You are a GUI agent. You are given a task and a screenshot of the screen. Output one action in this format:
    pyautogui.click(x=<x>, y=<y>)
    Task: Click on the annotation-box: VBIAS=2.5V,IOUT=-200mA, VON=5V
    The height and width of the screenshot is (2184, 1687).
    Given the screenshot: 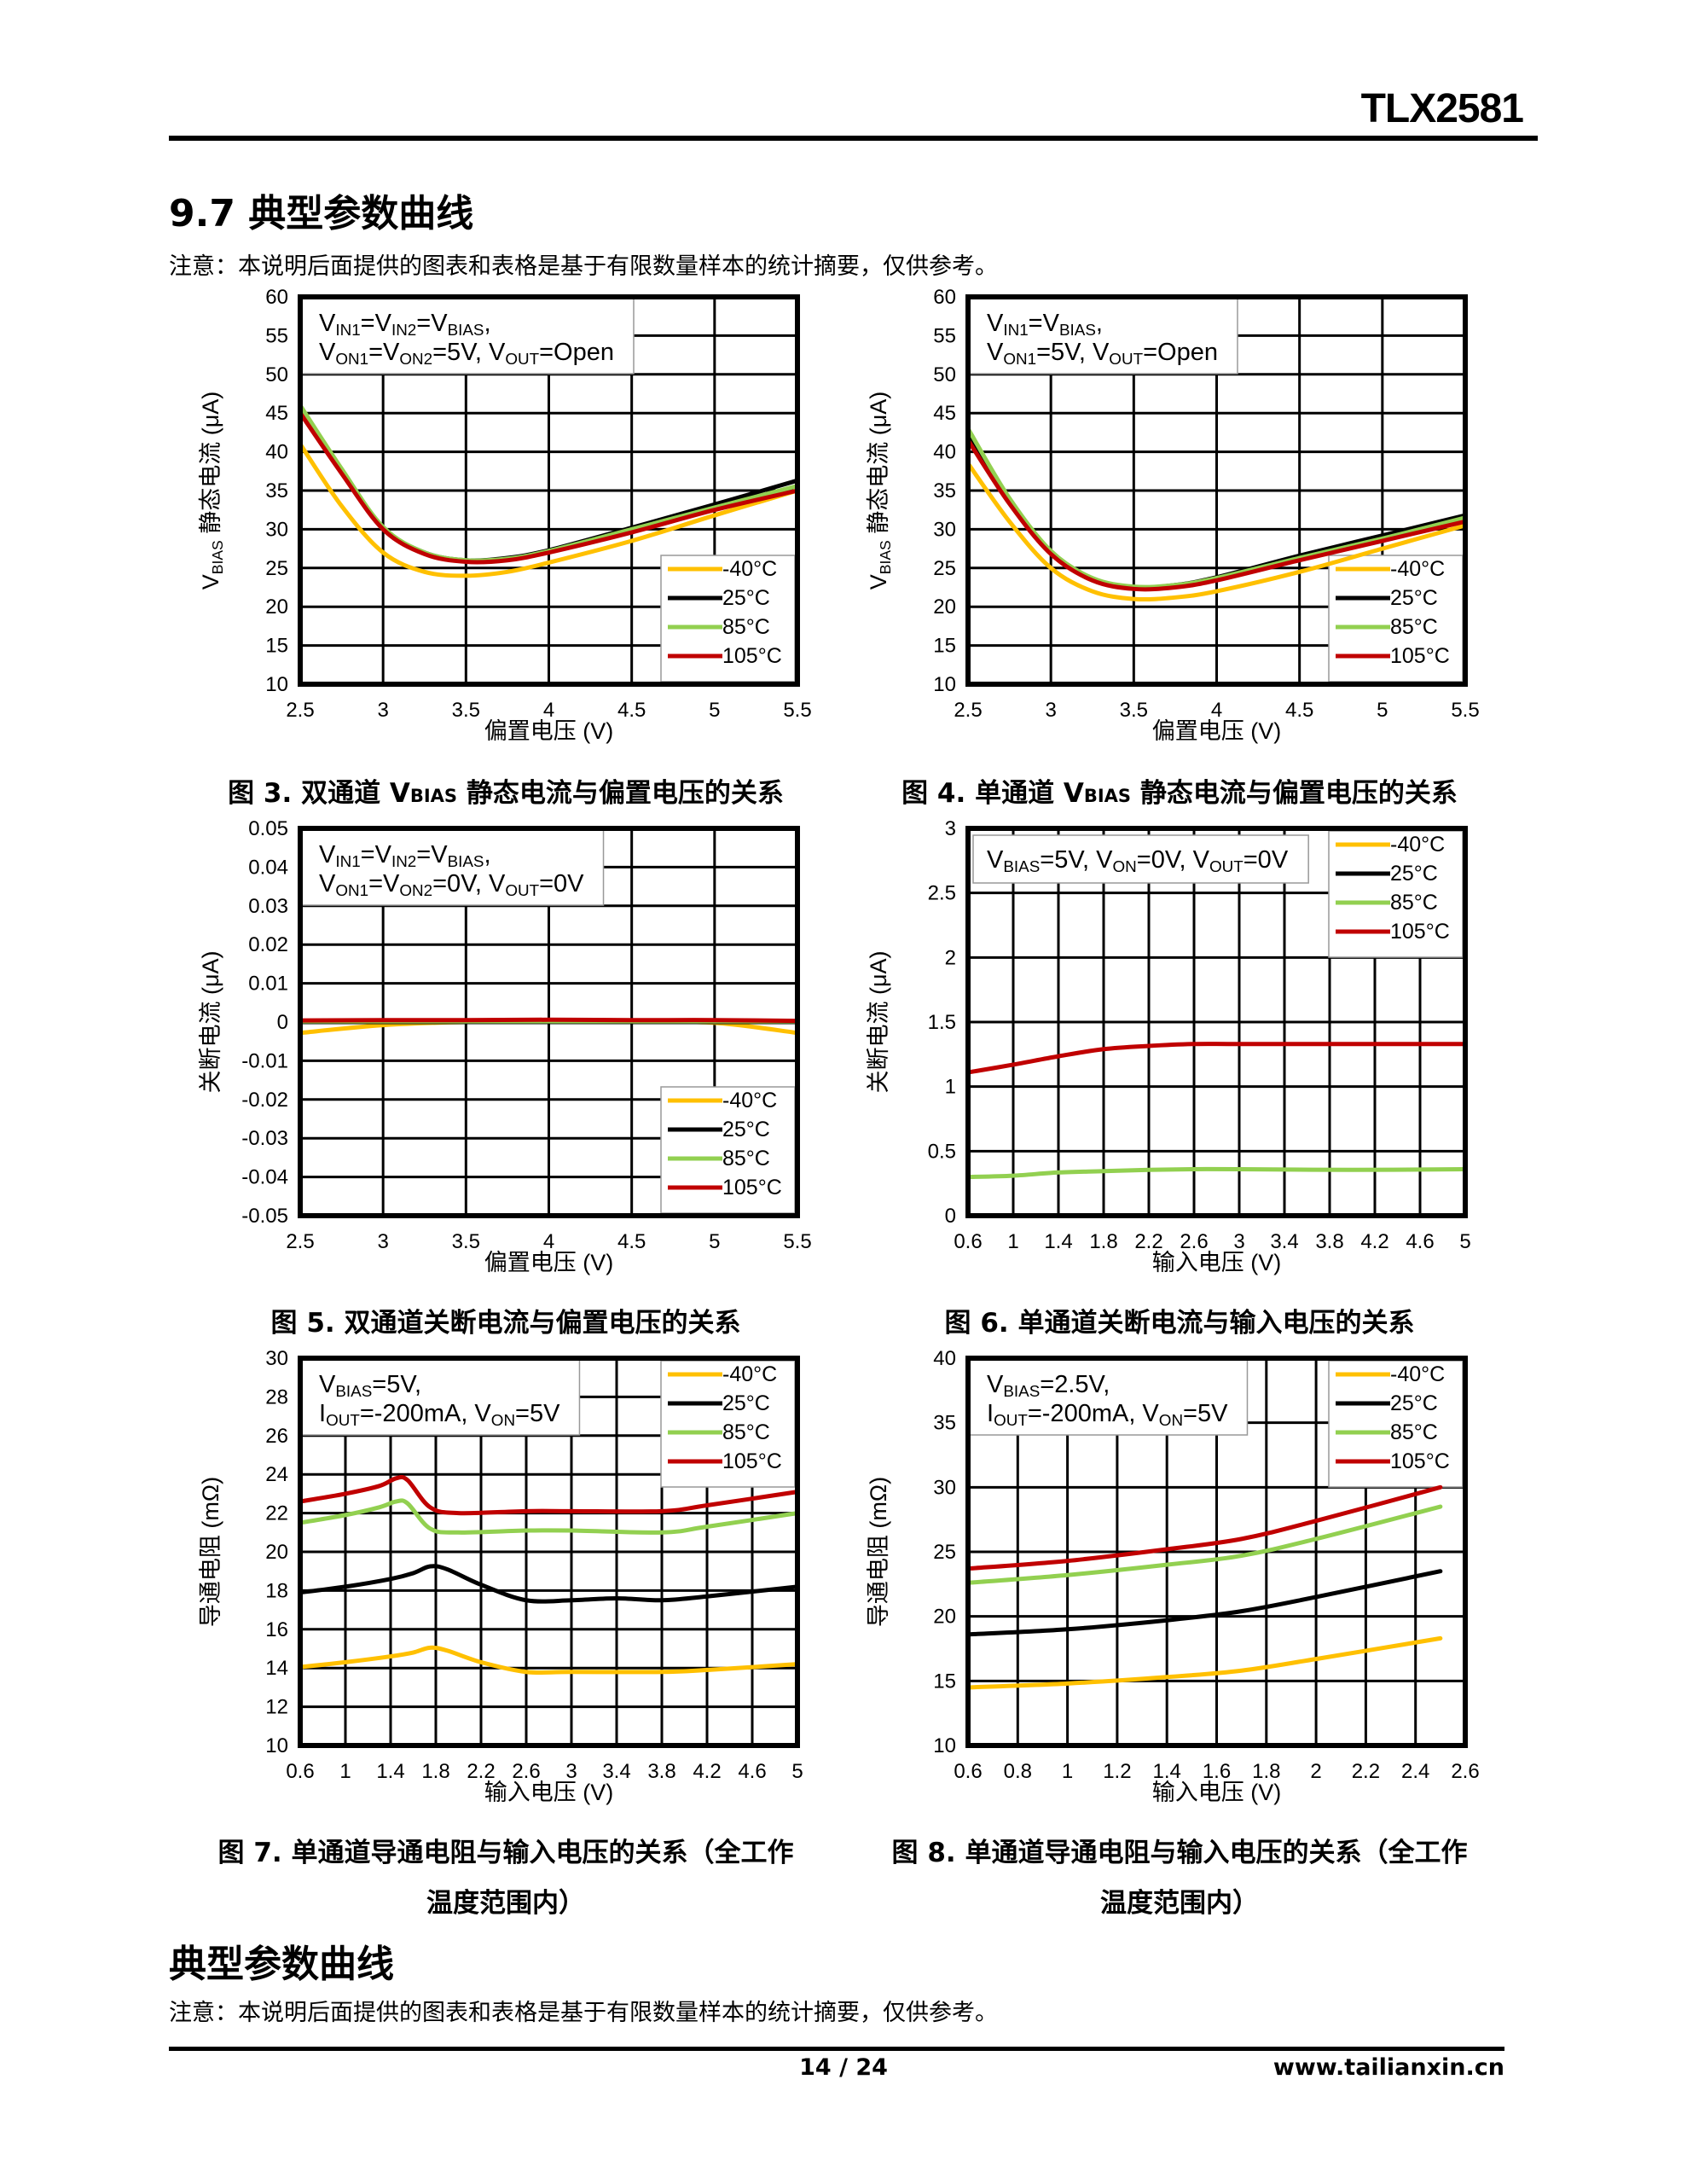 What is the action you would take?
    pyautogui.click(x=1108, y=1396)
    